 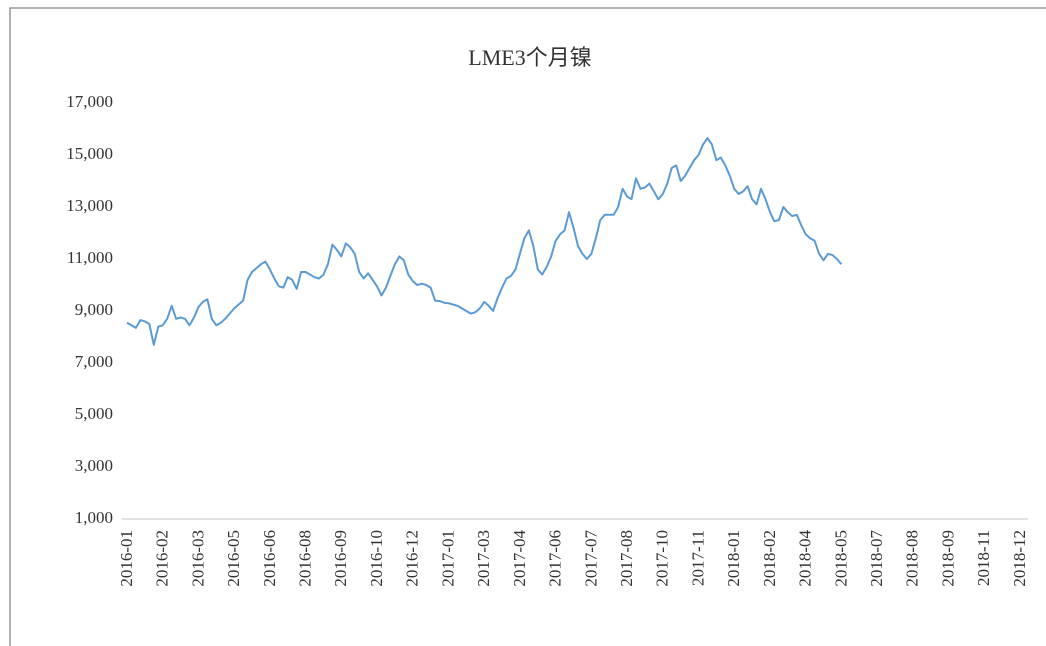 I want to click on x-tick-label: 2018-01, so click(x=733, y=558).